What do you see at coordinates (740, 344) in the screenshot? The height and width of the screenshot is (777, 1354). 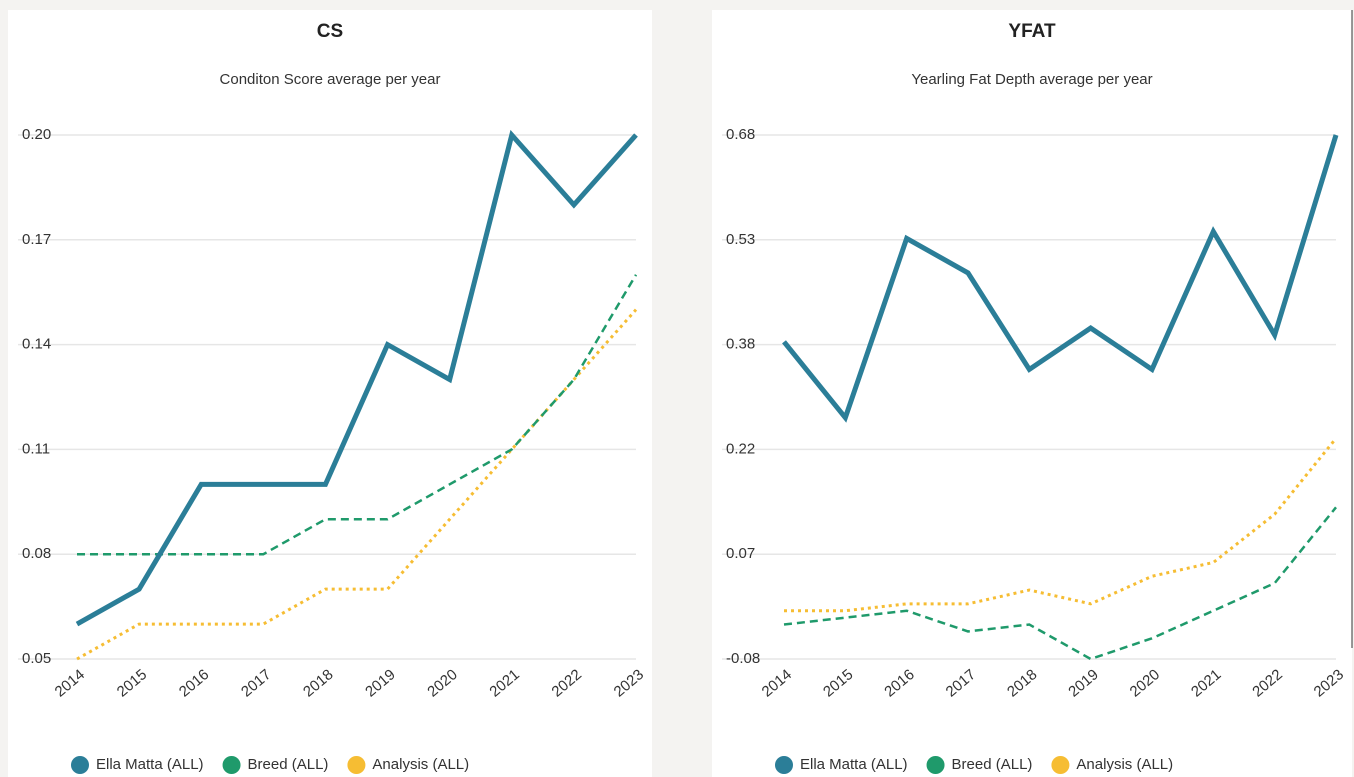 I see `y-tick-label: 0.38` at bounding box center [740, 344].